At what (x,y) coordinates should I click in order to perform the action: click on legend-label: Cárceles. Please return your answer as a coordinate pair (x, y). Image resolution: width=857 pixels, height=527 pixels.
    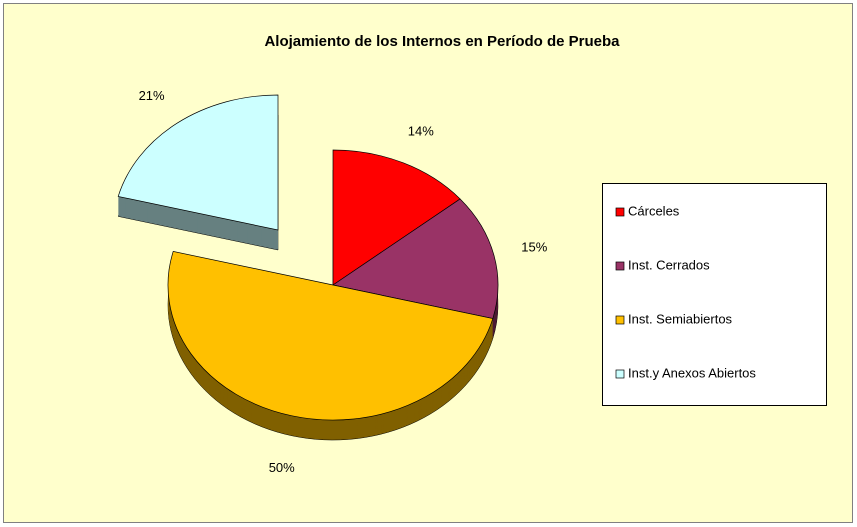
    Looking at the image, I should click on (654, 210).